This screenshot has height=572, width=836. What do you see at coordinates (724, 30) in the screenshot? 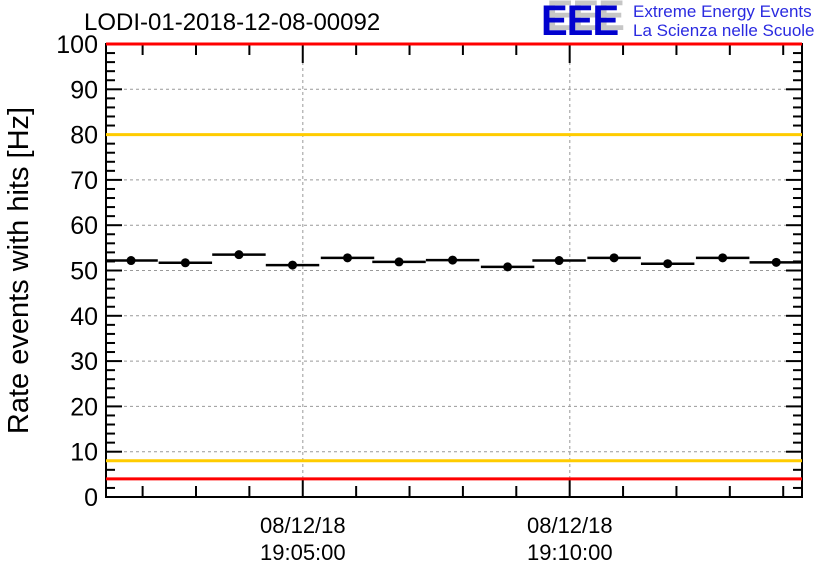
I see `eee-logo-subtitle-line2: La Scienza nelle Scuole` at bounding box center [724, 30].